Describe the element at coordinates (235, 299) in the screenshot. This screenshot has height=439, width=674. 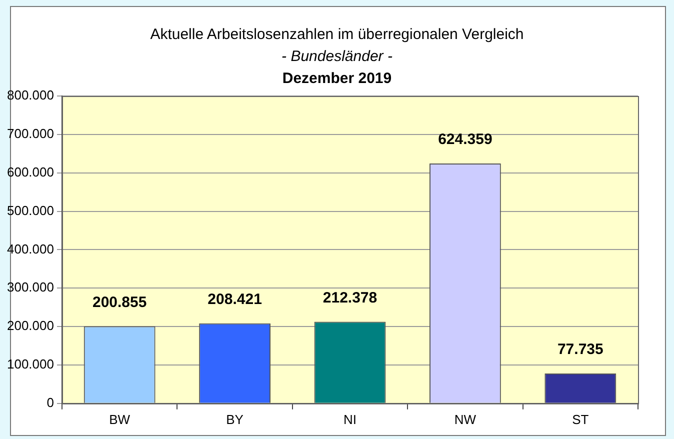
I see `data-label: 208.421` at that location.